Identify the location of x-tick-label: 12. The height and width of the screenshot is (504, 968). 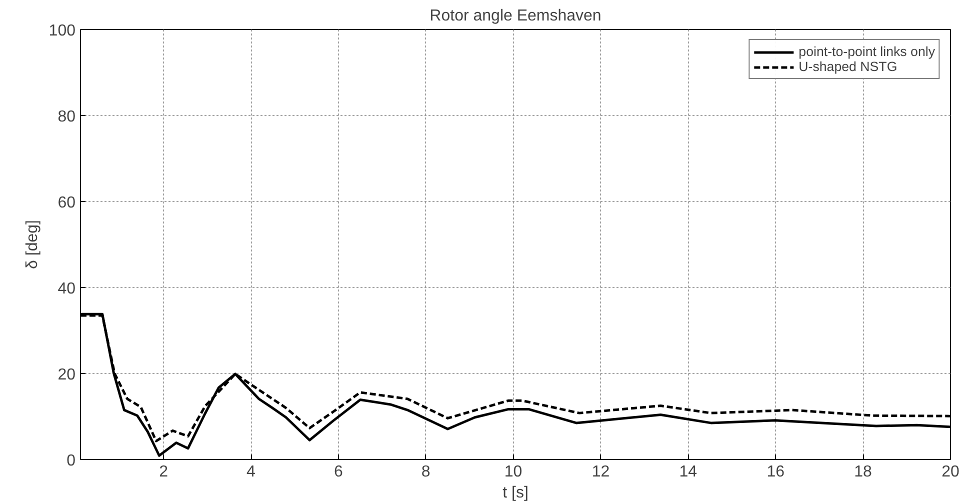
(601, 472).